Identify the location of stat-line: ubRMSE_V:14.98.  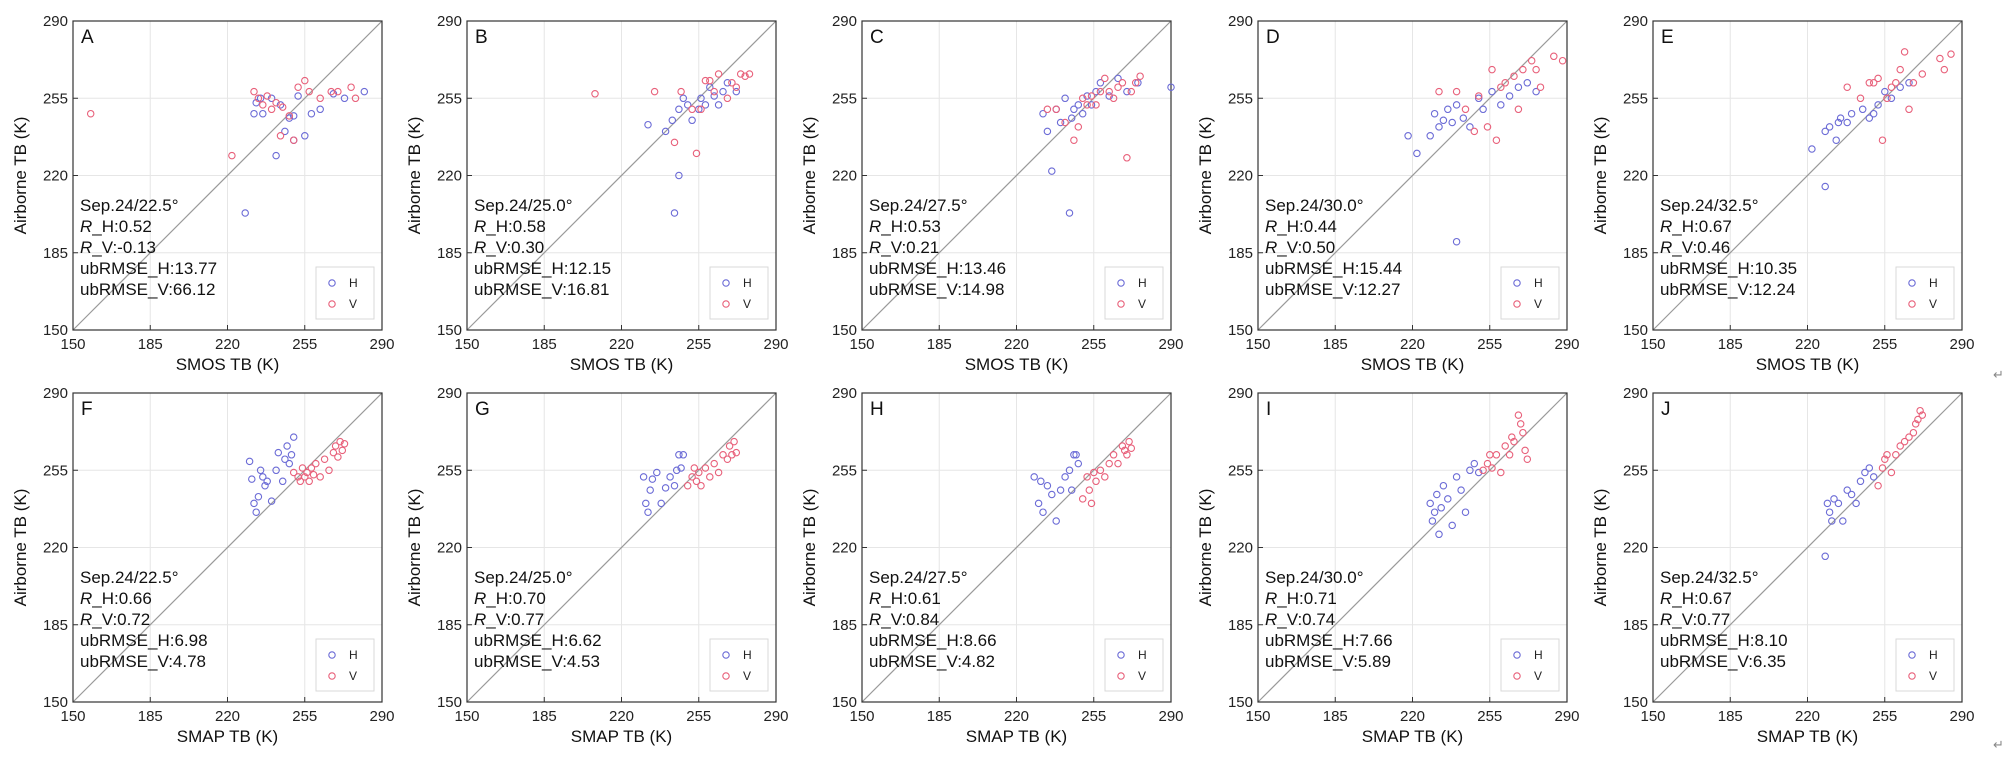
(936, 289).